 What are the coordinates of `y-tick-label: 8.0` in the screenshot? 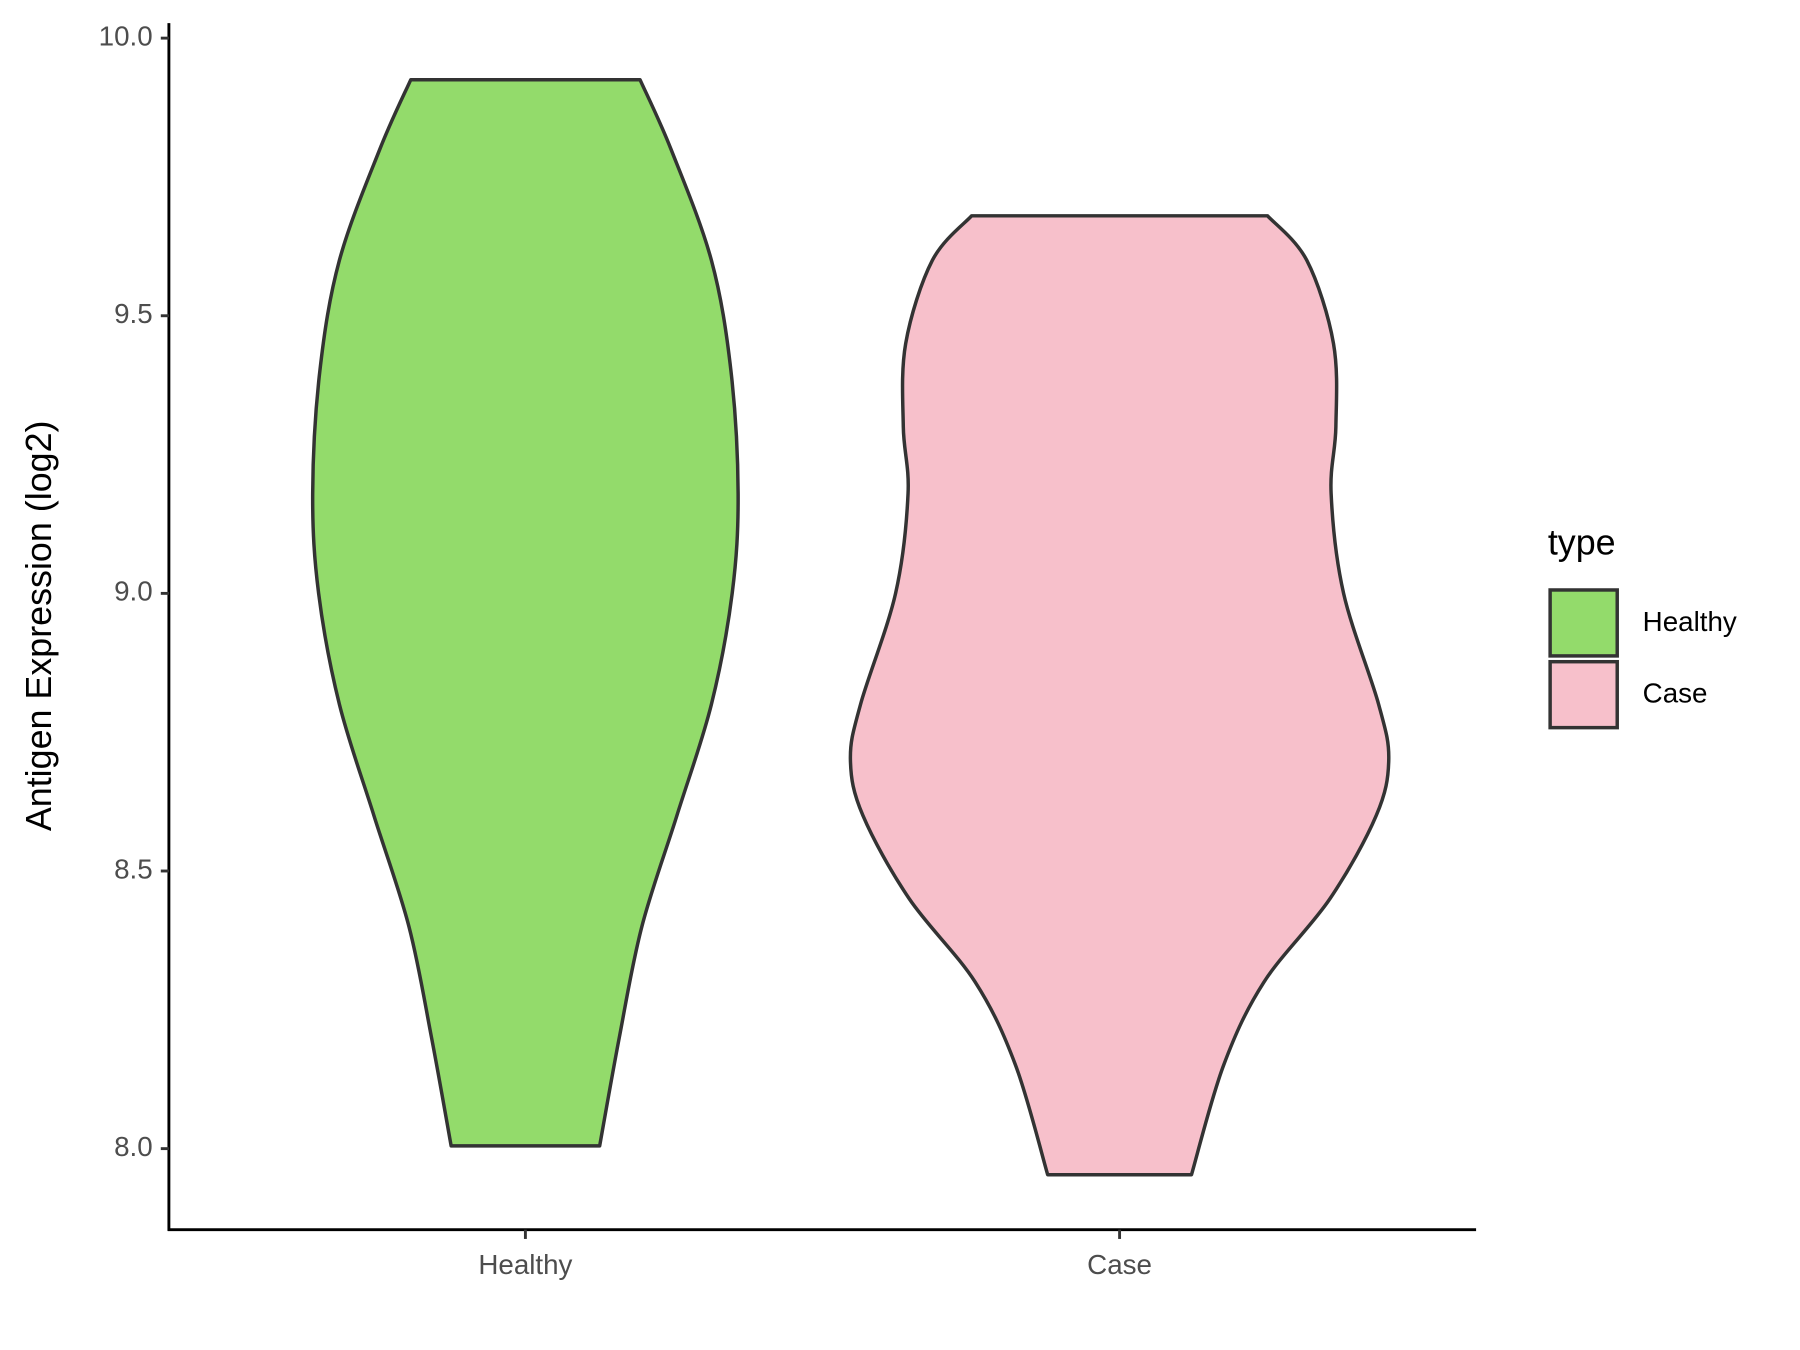 It's located at (133, 1146).